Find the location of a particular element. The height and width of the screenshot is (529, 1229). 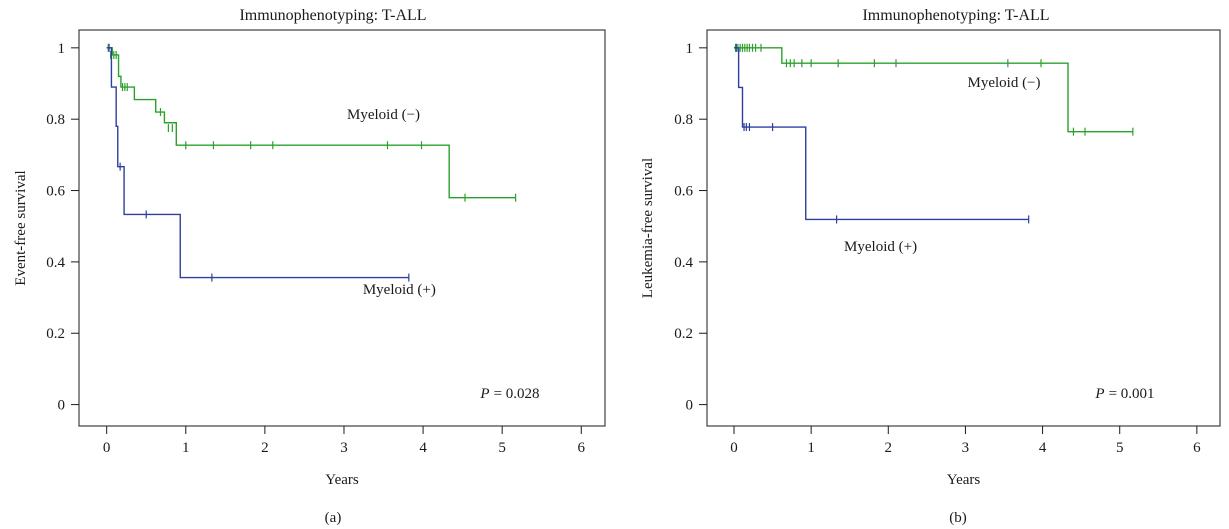

p-value-text: = 0.001 is located at coordinates (1132, 394).